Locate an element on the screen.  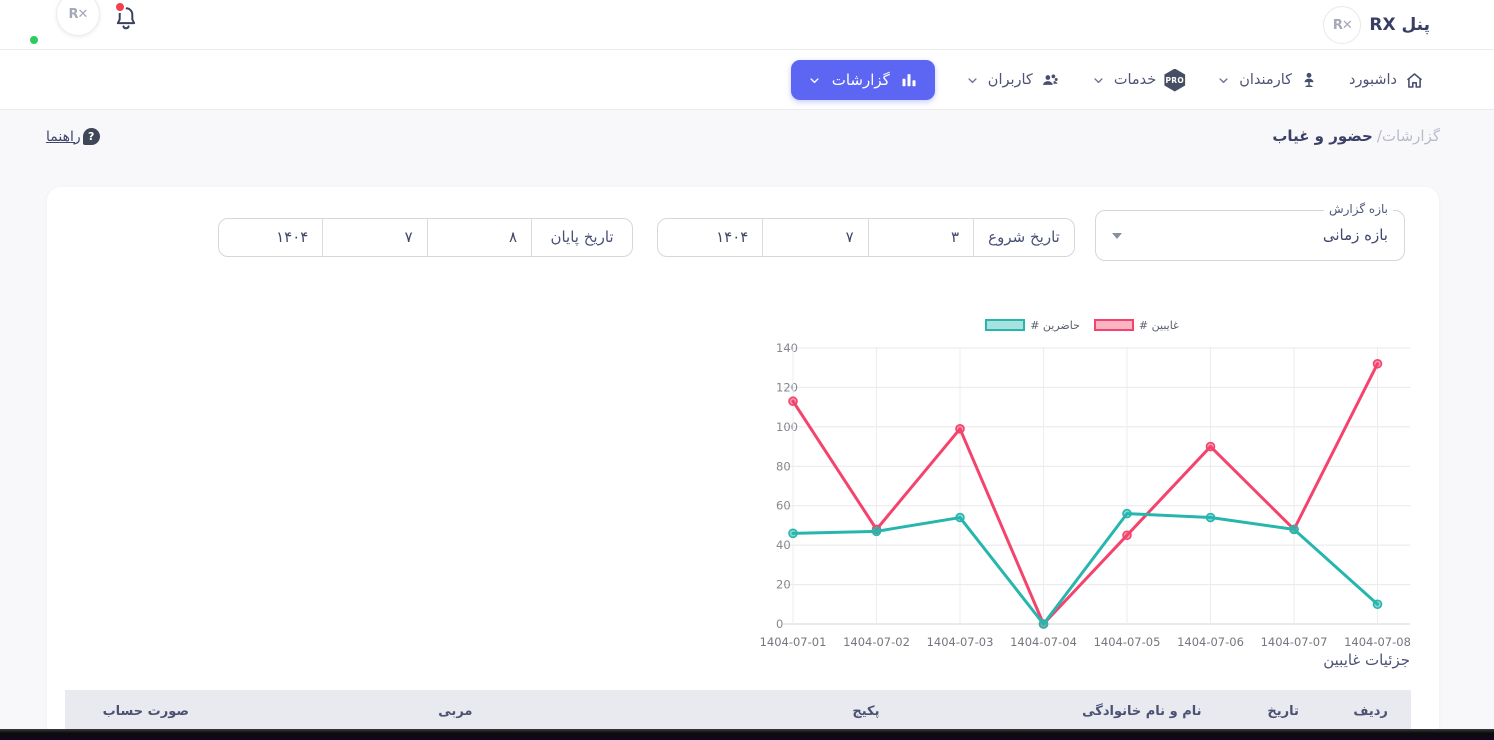
report-range-label: بازه گزارش is located at coordinates (1358, 209).